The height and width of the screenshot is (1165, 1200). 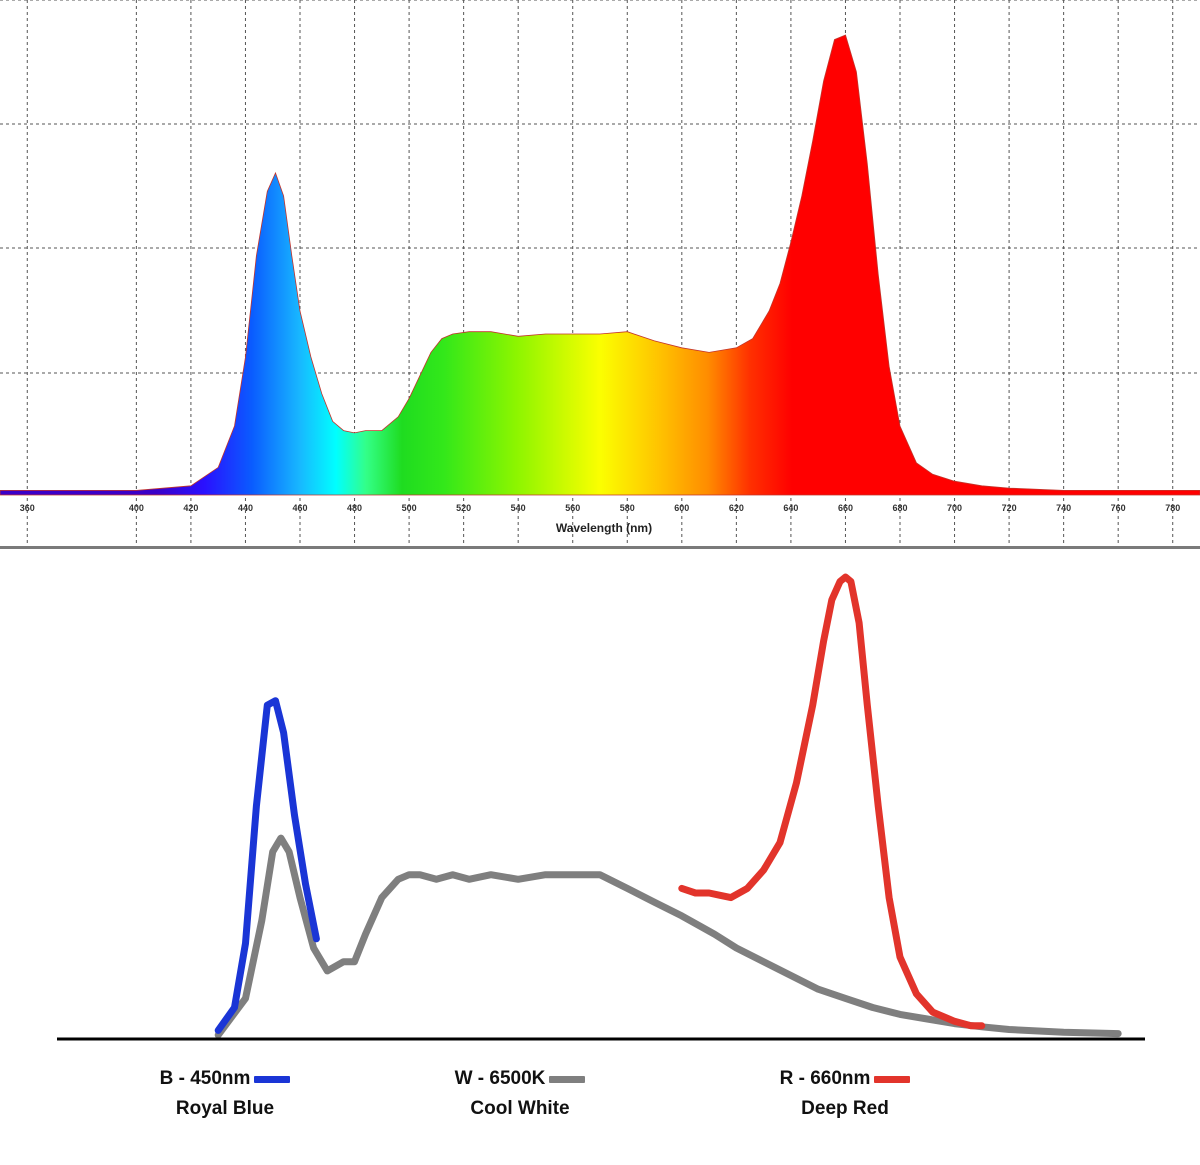 I want to click on legend-item-white: W - 6500K Cool White, so click(x=520, y=1094).